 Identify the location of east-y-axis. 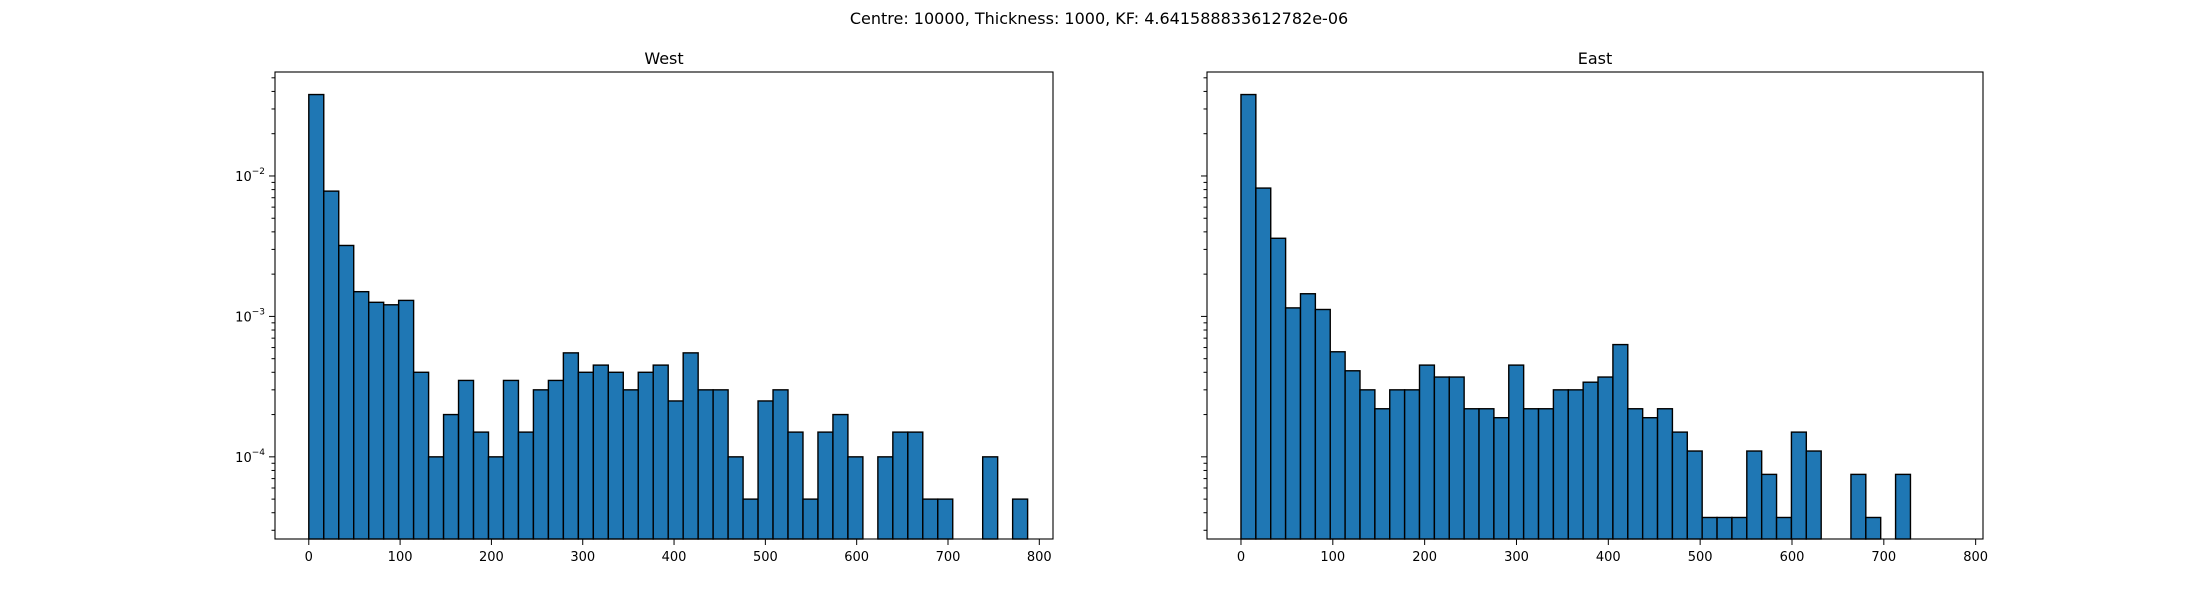
(1204, 304).